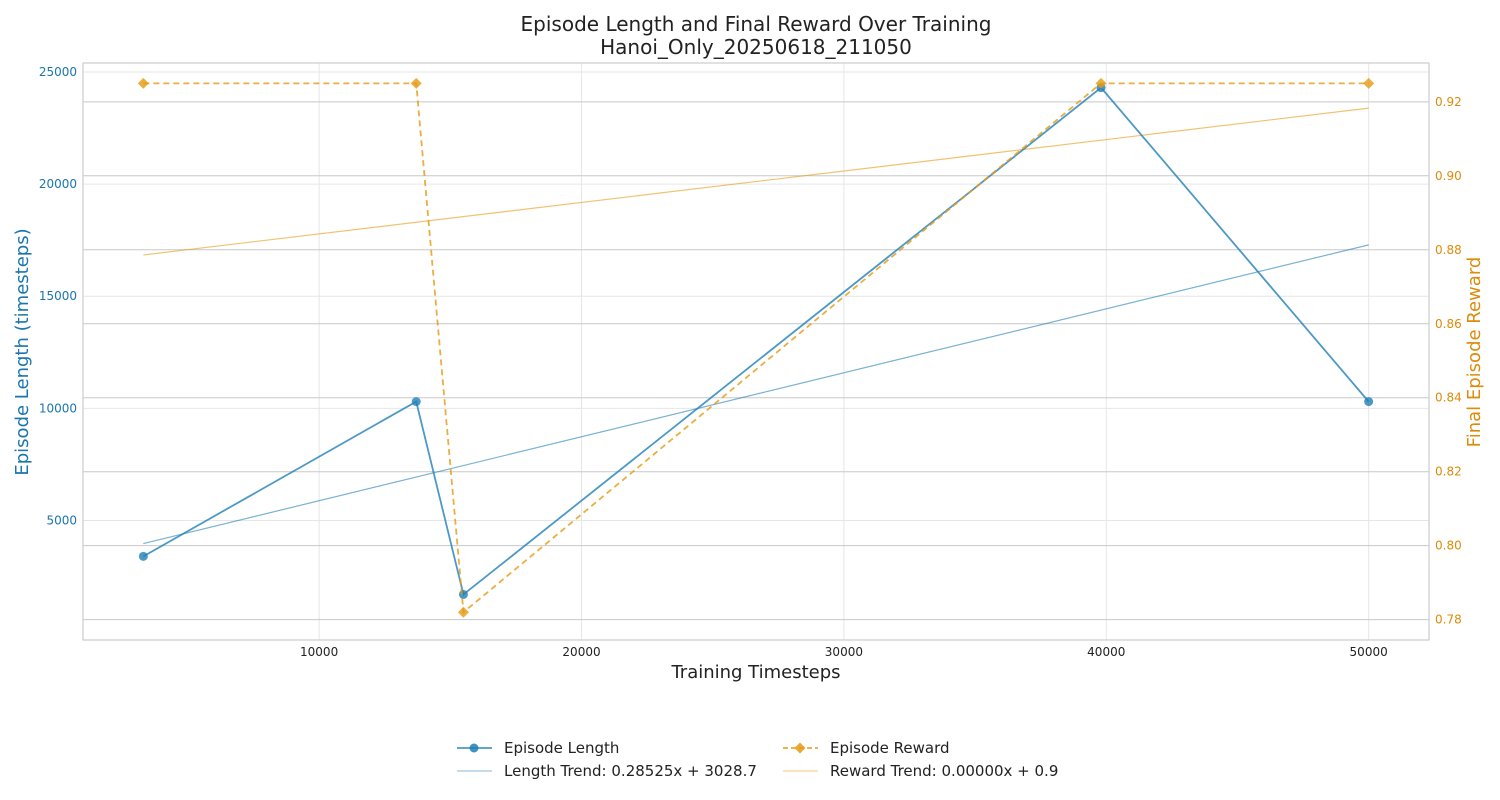 The image size is (1500, 800). Describe the element at coordinates (1106, 652) in the screenshot. I see `x-tick-label: 40000` at that location.